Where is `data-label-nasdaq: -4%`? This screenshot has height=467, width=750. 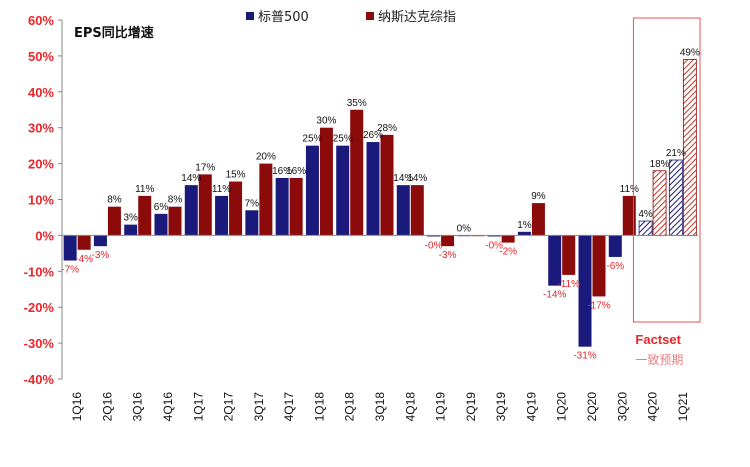
data-label-nasdaq: -4% is located at coordinates (84, 259).